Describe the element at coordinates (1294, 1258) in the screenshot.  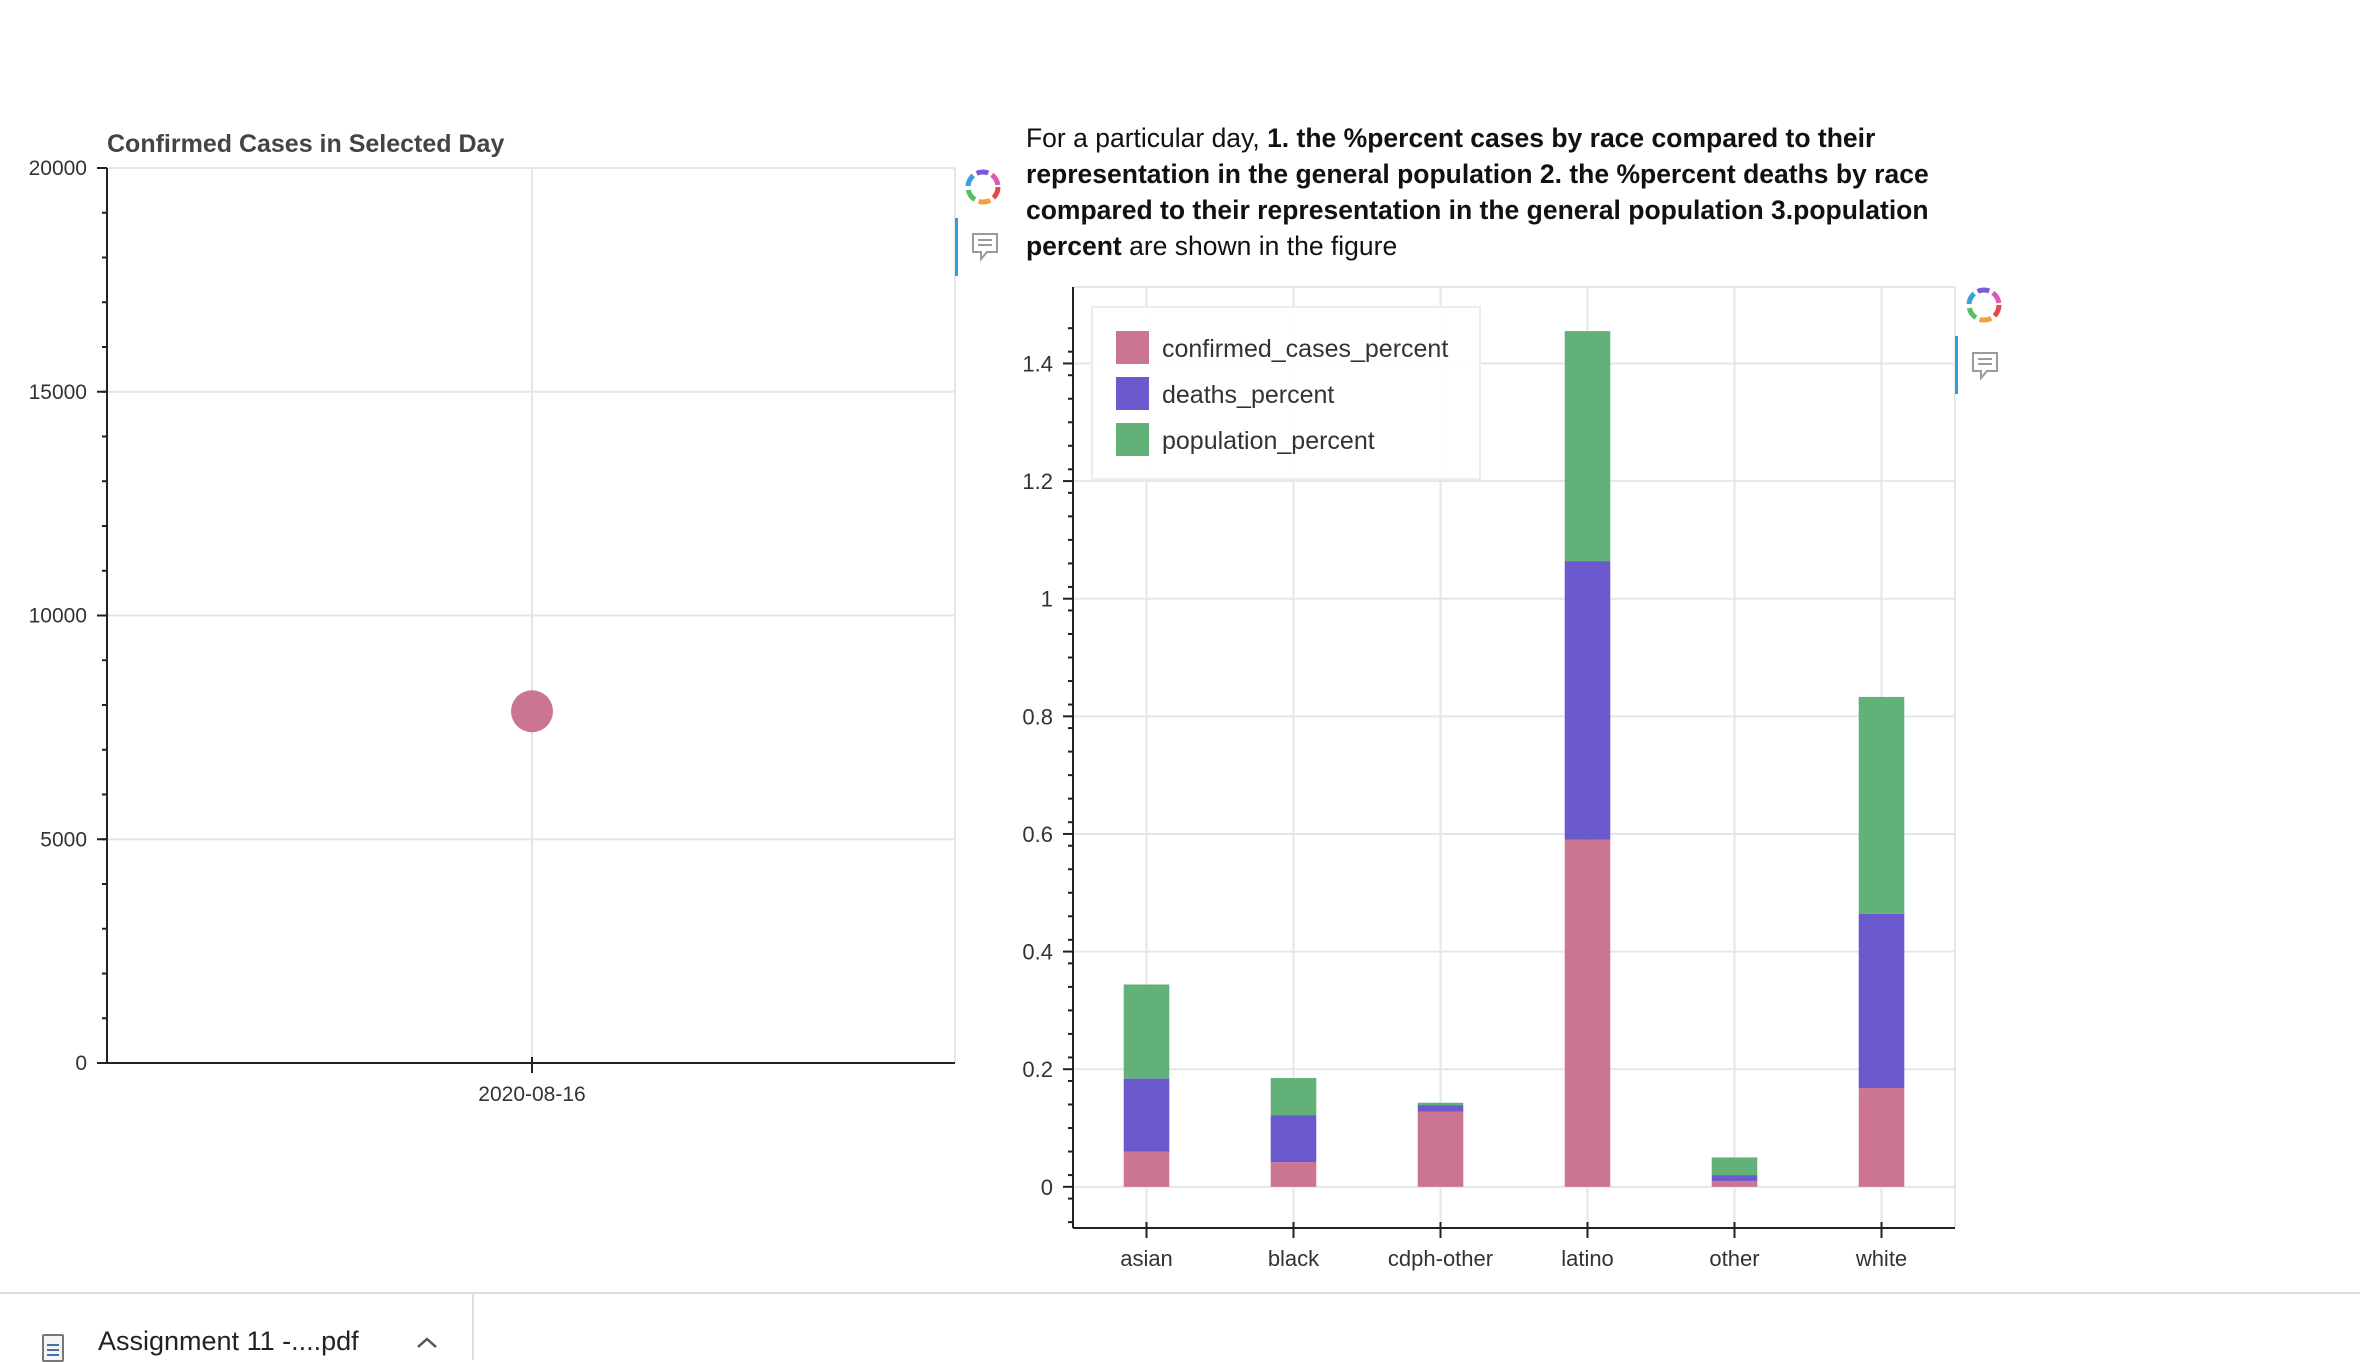
I see `x-tick-label: black` at that location.